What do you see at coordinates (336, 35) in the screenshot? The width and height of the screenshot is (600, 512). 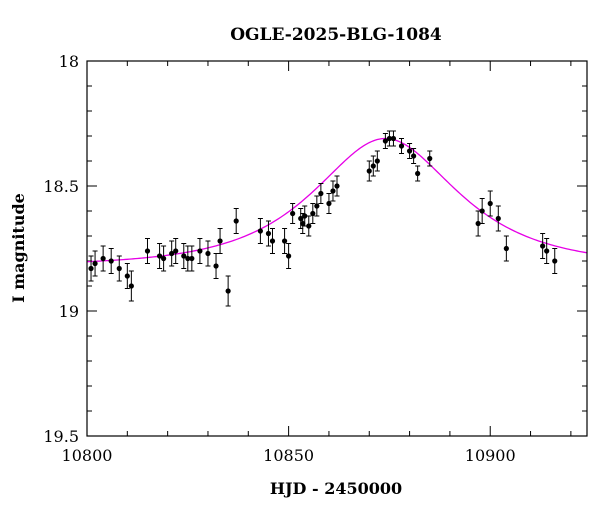 I see `chart-title: OGLE-2025-BLG-1084` at bounding box center [336, 35].